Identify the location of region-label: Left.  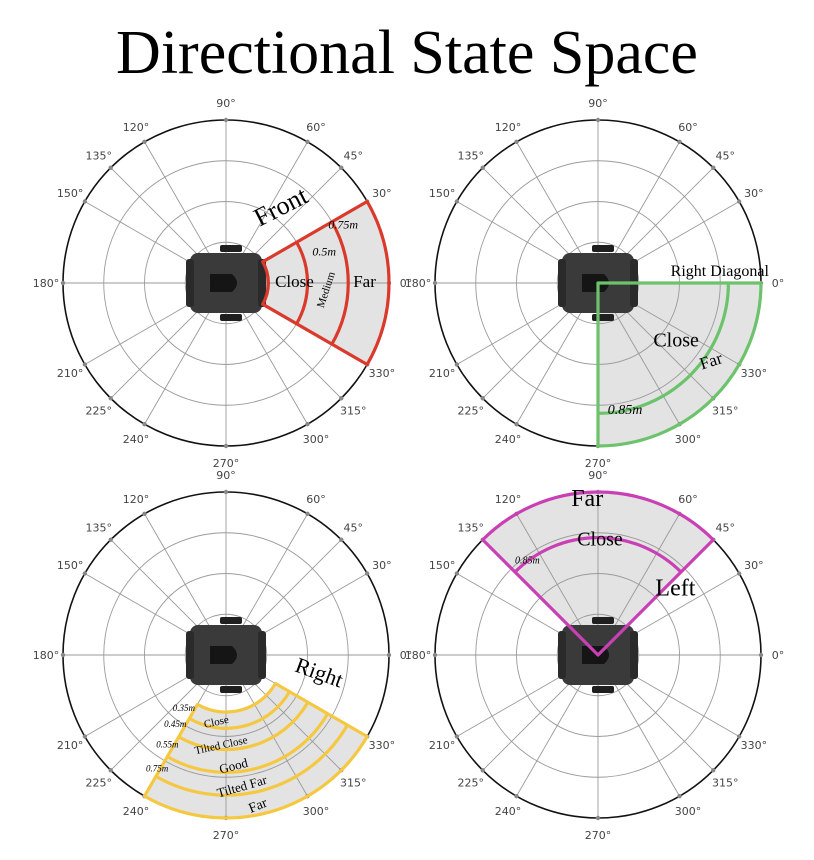
(675, 589).